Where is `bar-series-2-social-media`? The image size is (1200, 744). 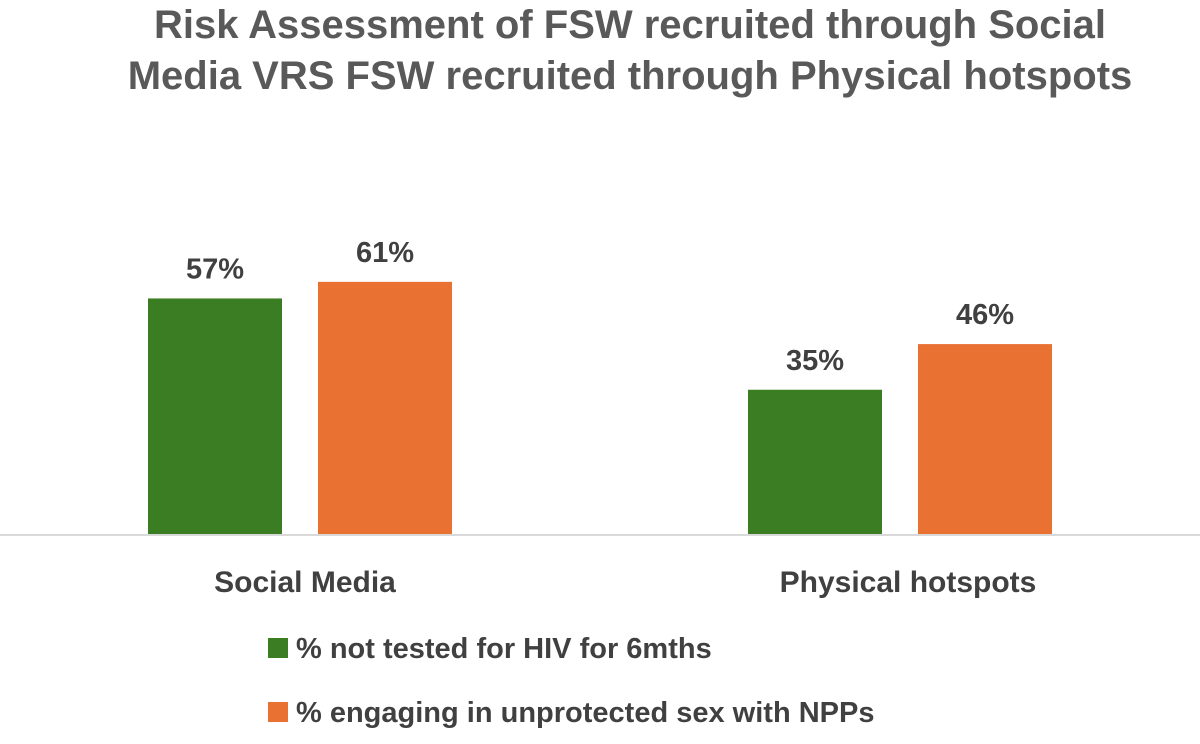
bar-series-2-social-media is located at coordinates (385, 408).